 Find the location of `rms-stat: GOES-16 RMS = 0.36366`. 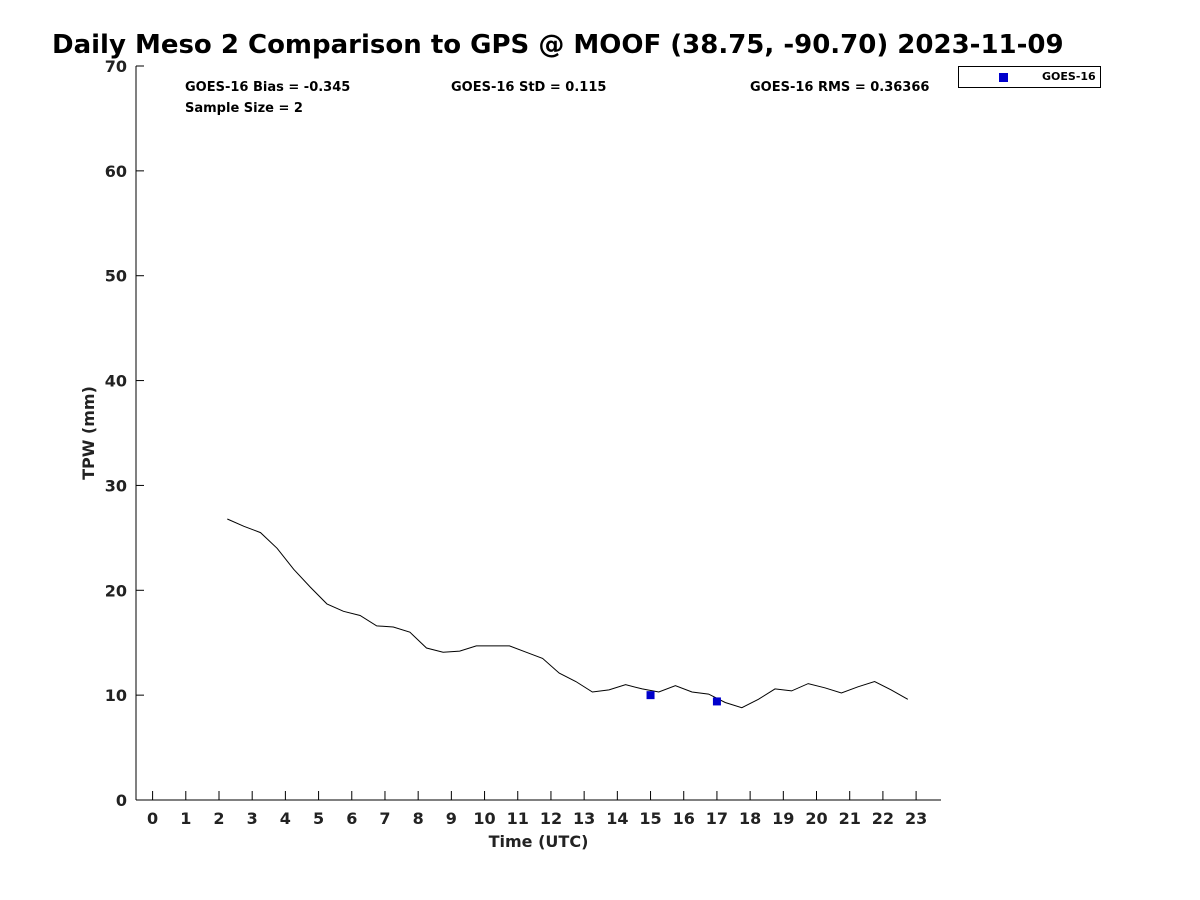

rms-stat: GOES-16 RMS = 0.36366 is located at coordinates (840, 87).